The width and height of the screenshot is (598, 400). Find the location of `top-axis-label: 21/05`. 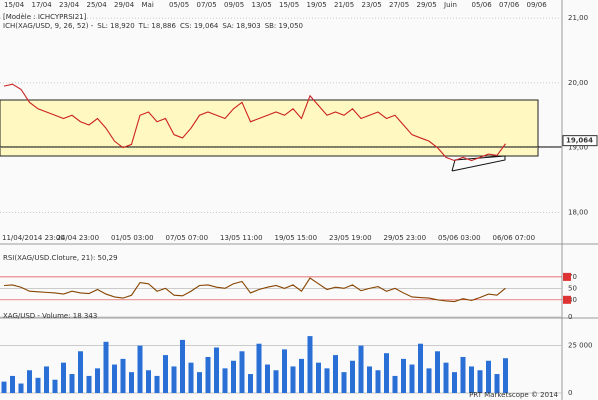

top-axis-label: 21/05 is located at coordinates (344, 5).